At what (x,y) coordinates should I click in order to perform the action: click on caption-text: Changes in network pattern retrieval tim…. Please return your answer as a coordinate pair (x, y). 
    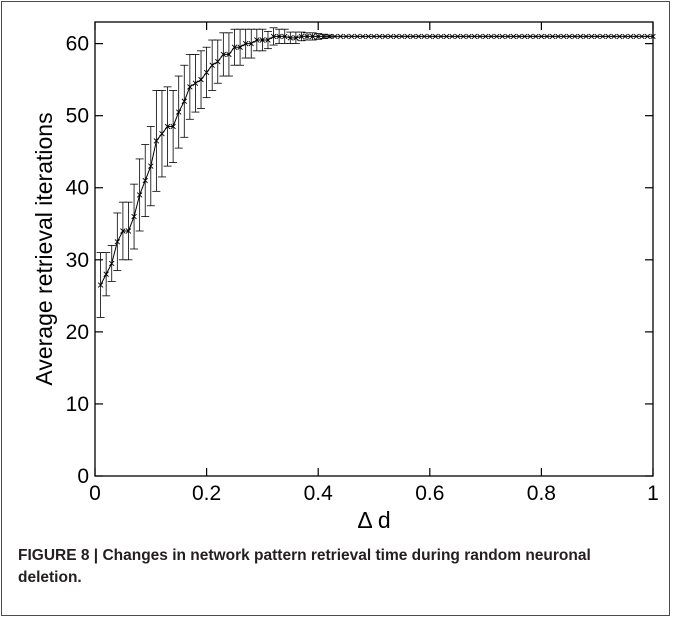
    Looking at the image, I should click on (304, 566).